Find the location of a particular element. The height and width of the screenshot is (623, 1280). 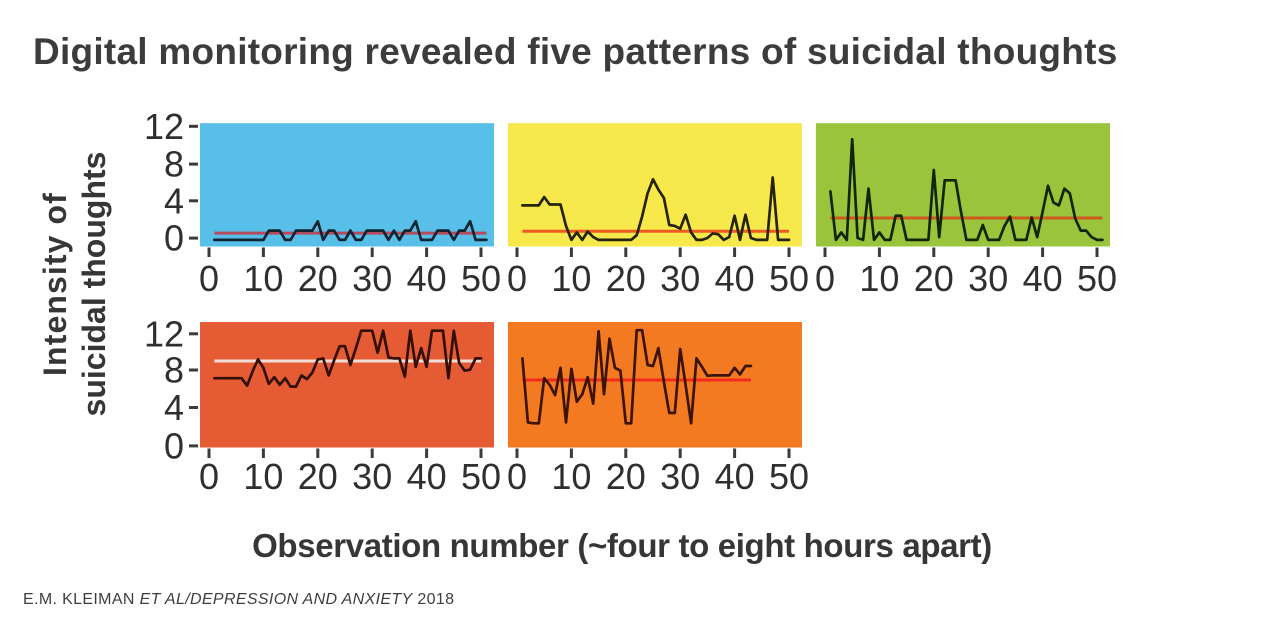

svg-text: Intensity ofsuicidal thoughts is located at coordinates (74, 284).